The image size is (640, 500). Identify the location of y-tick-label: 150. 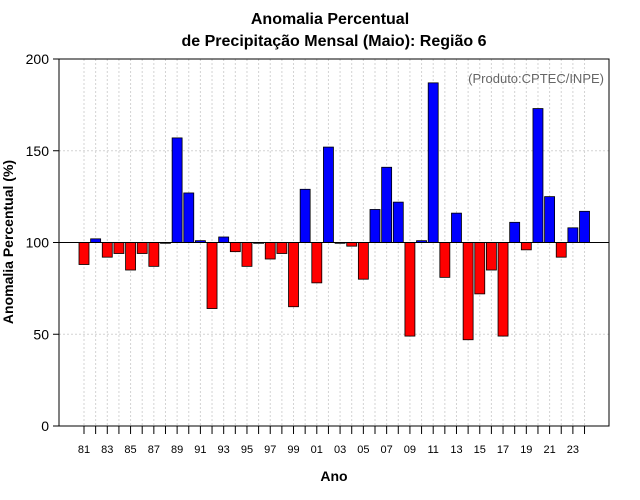
(38, 151).